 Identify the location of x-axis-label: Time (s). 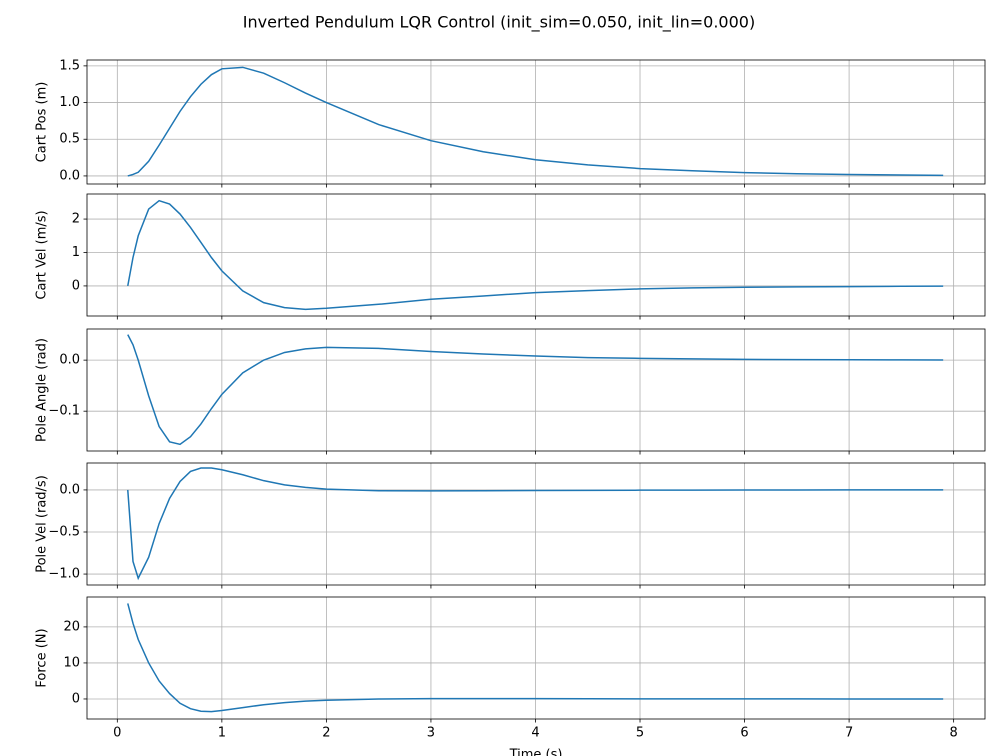
(536, 752).